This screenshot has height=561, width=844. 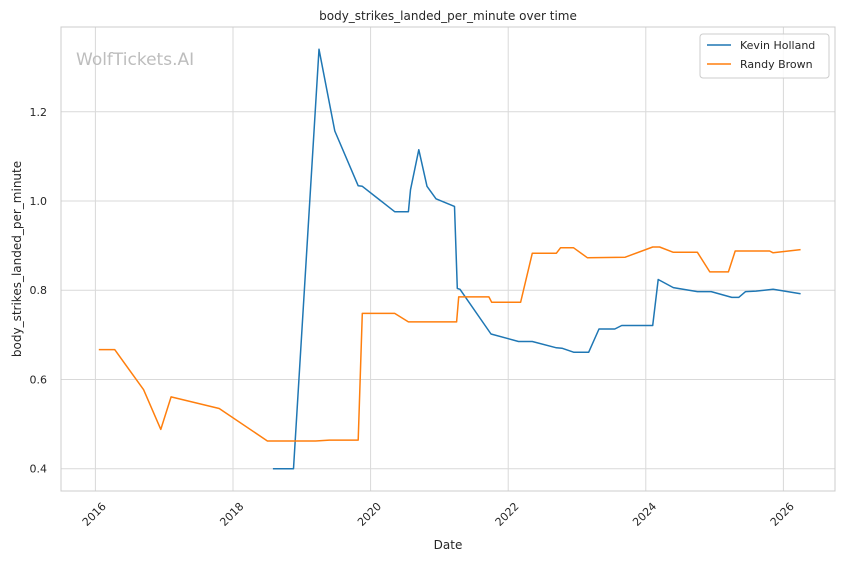 What do you see at coordinates (135, 60) in the screenshot?
I see `watermark: WolfTickets.AI` at bounding box center [135, 60].